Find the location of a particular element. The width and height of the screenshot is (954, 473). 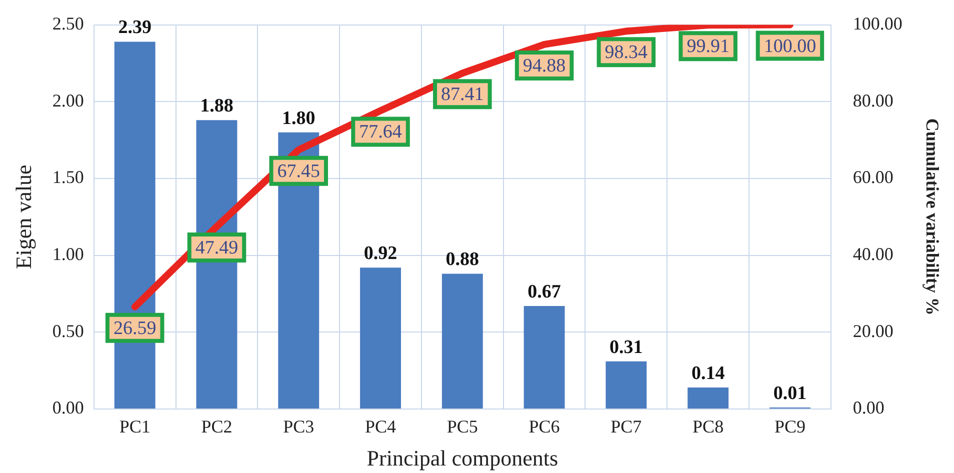

data-label: 2.39 is located at coordinates (135, 27).